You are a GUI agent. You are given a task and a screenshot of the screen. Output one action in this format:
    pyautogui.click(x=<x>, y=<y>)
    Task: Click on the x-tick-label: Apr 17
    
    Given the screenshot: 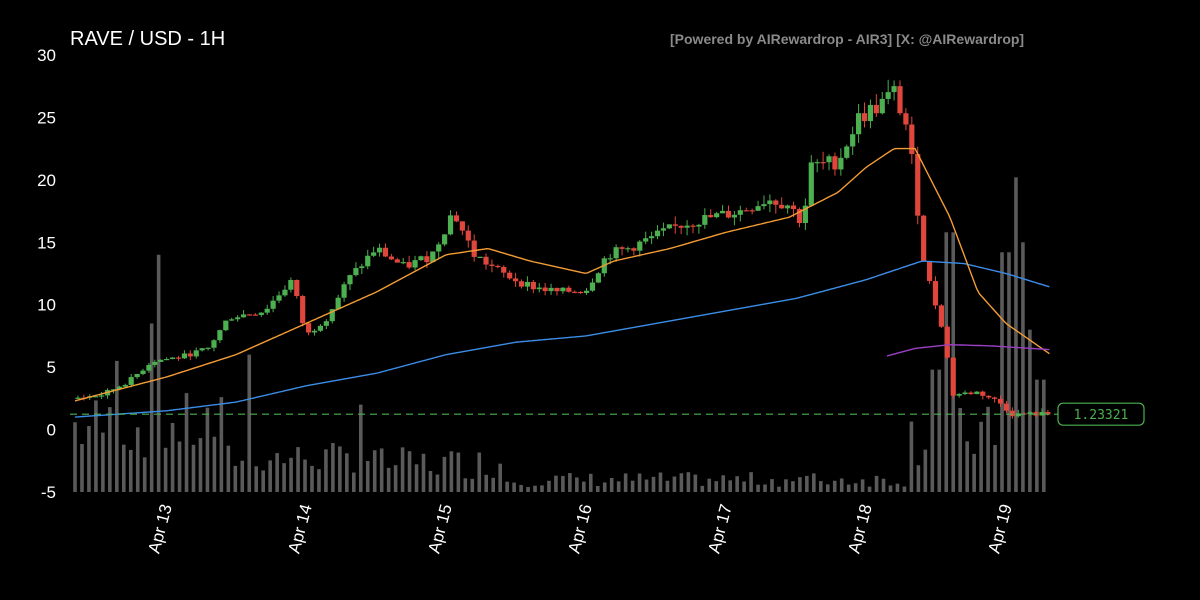 What is the action you would take?
    pyautogui.click(x=720, y=528)
    